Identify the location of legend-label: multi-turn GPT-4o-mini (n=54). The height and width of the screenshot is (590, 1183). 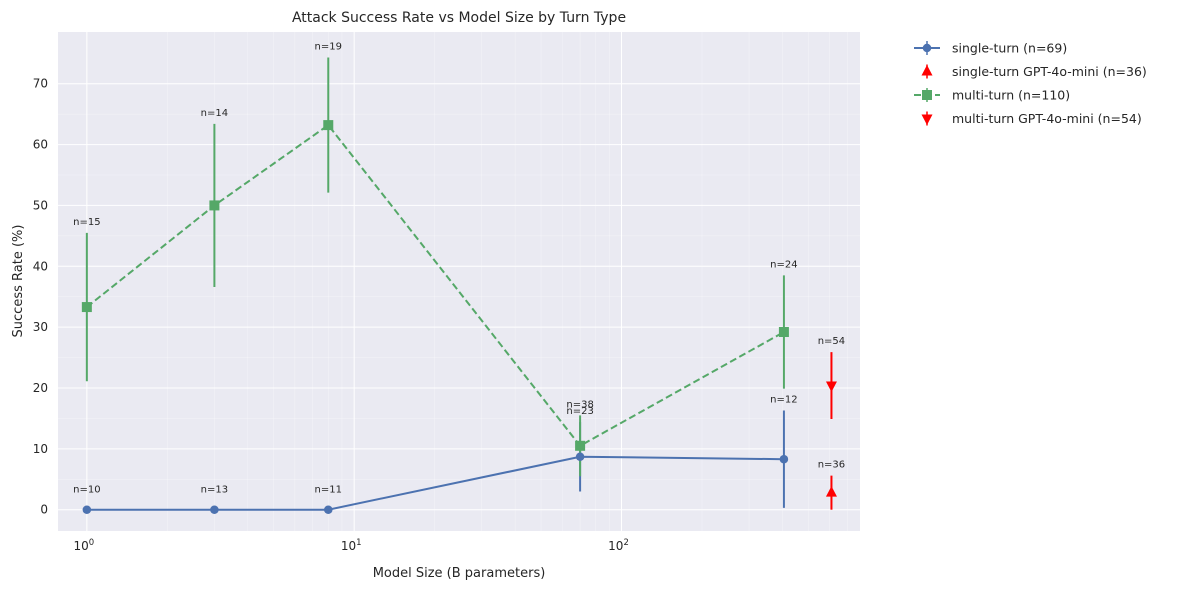
(1047, 118).